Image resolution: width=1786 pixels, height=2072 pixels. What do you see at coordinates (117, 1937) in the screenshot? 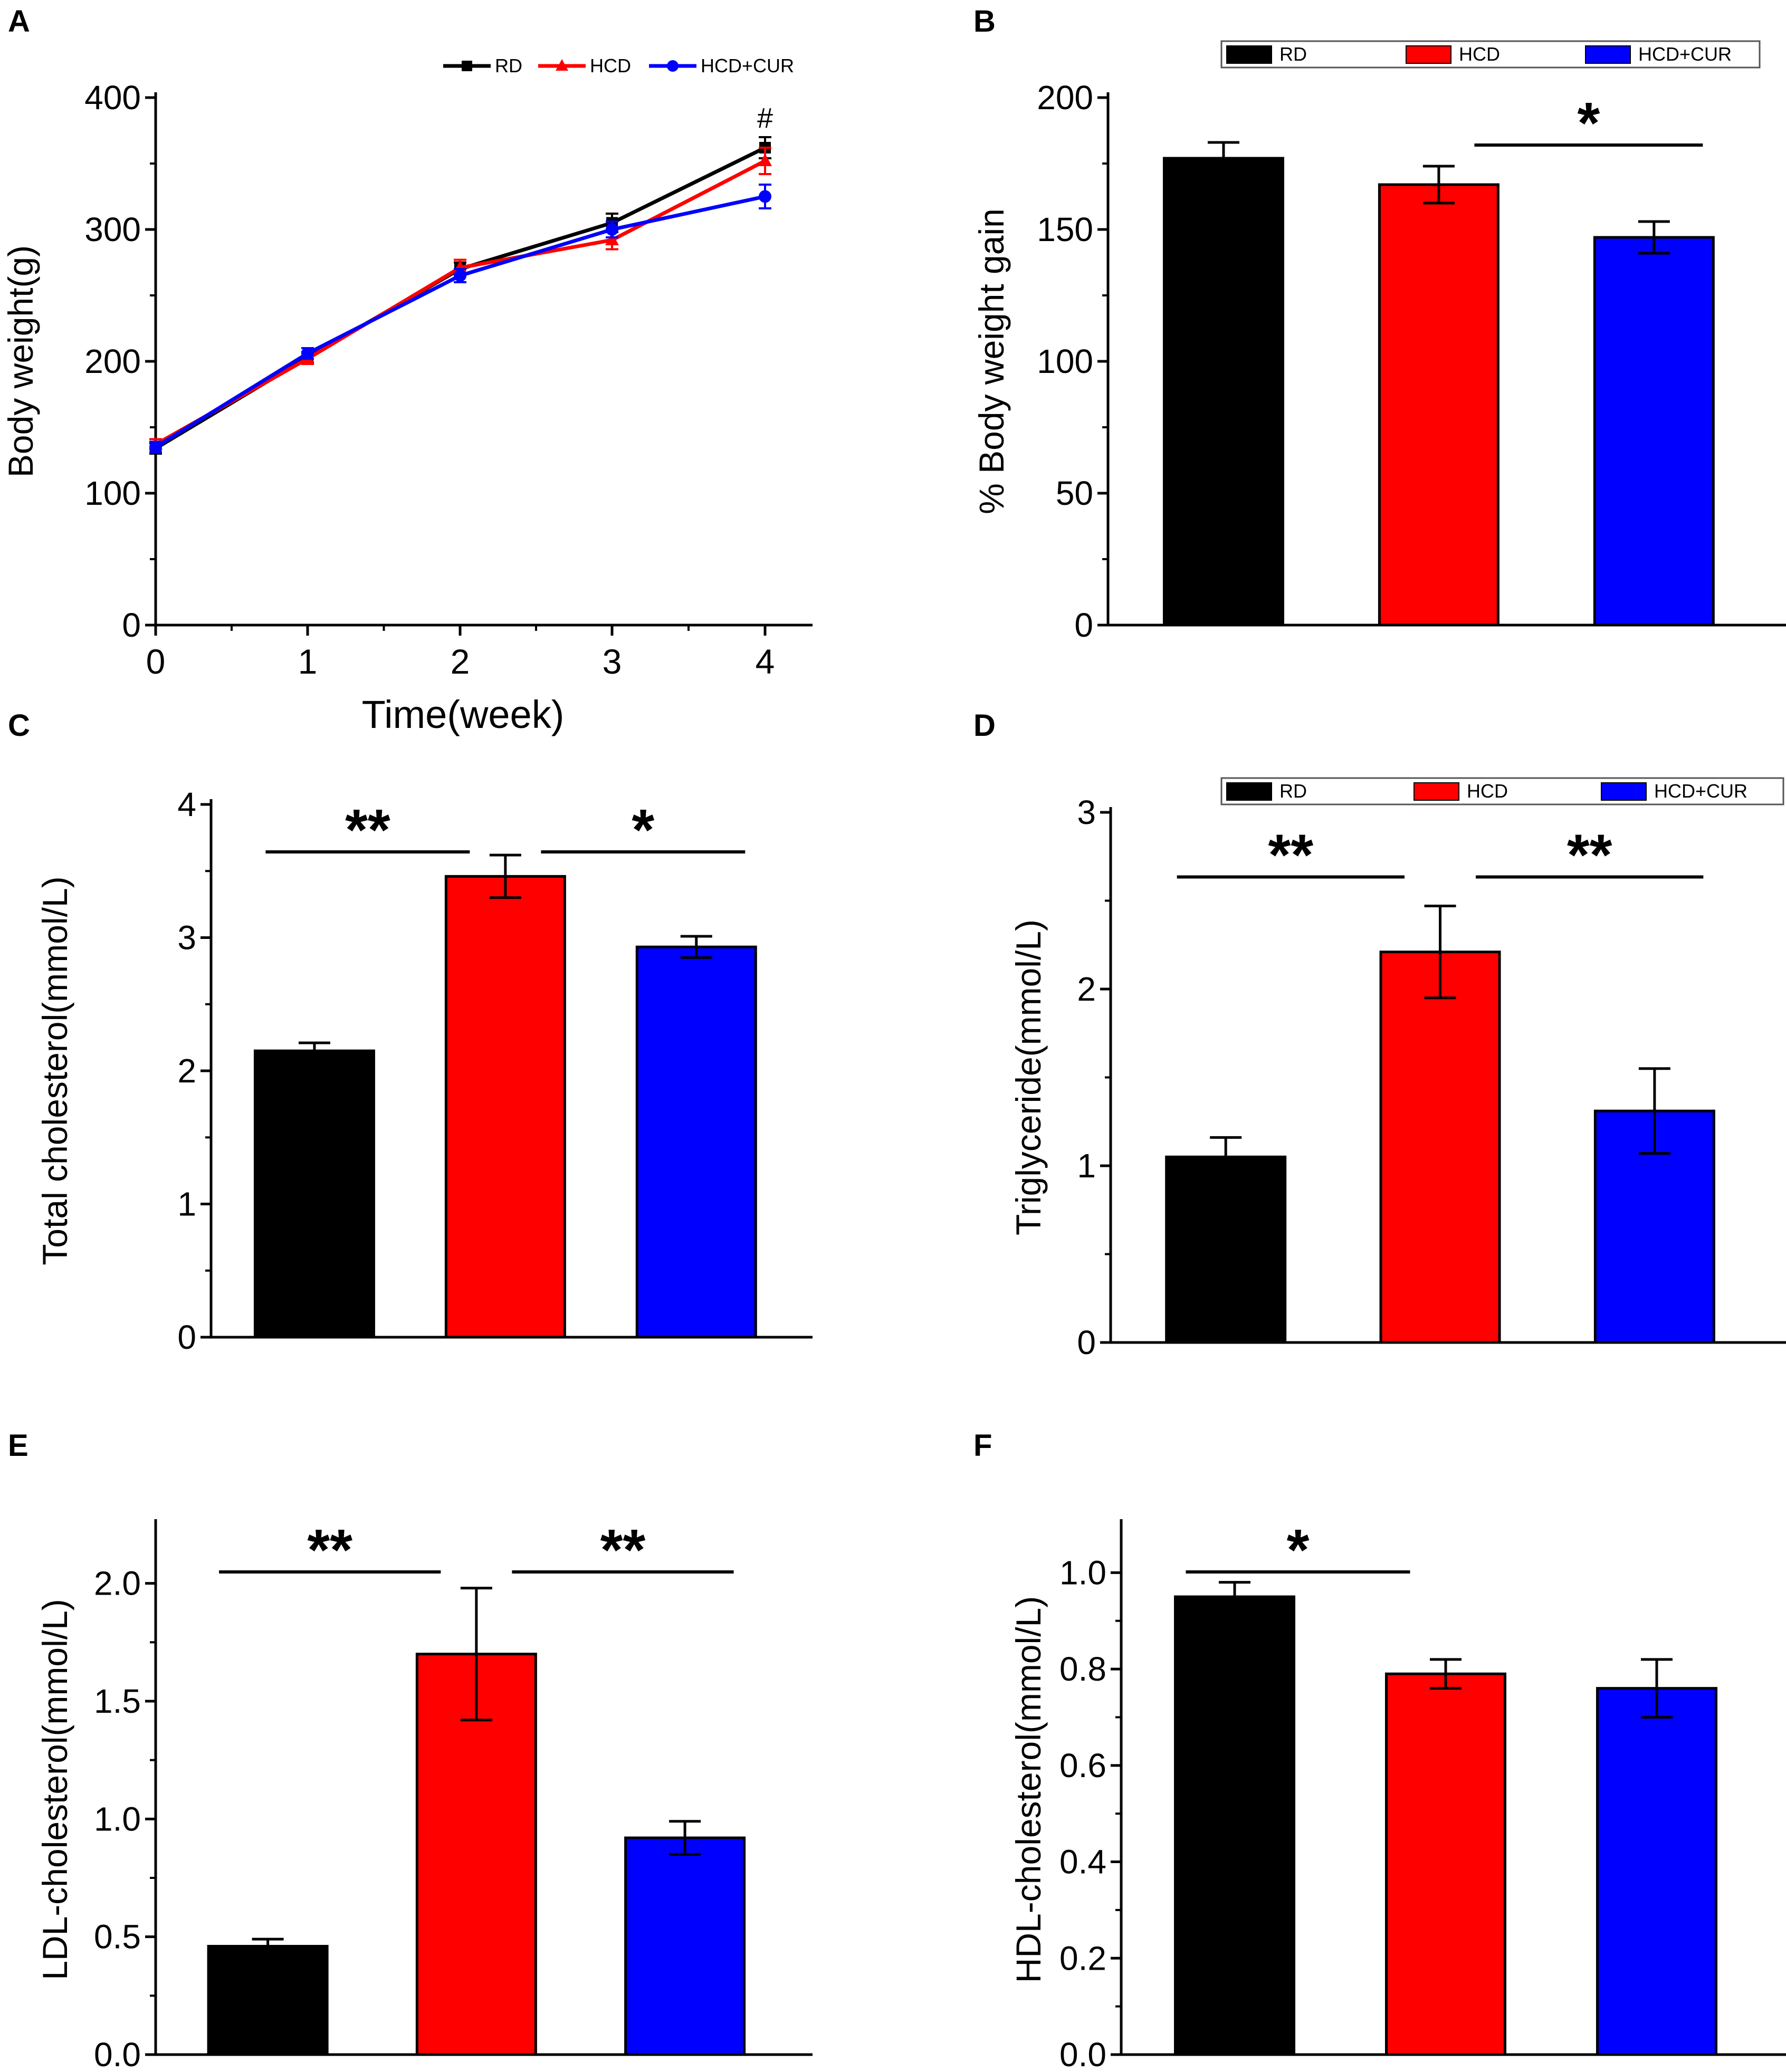
I see `y-tick-label: 0.5` at bounding box center [117, 1937].